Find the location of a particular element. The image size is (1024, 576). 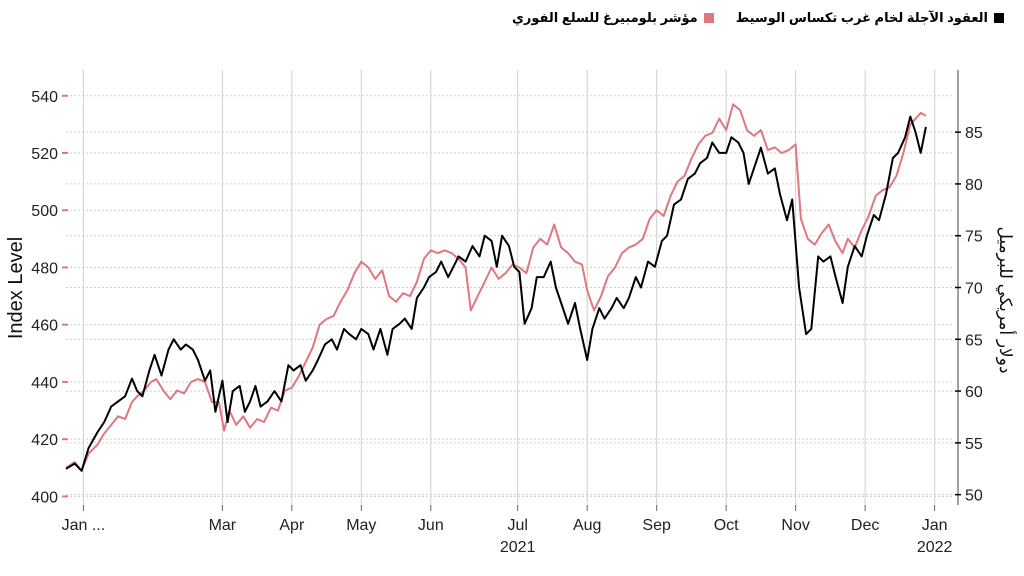

right-tick-label-70: 70 is located at coordinates (974, 289).